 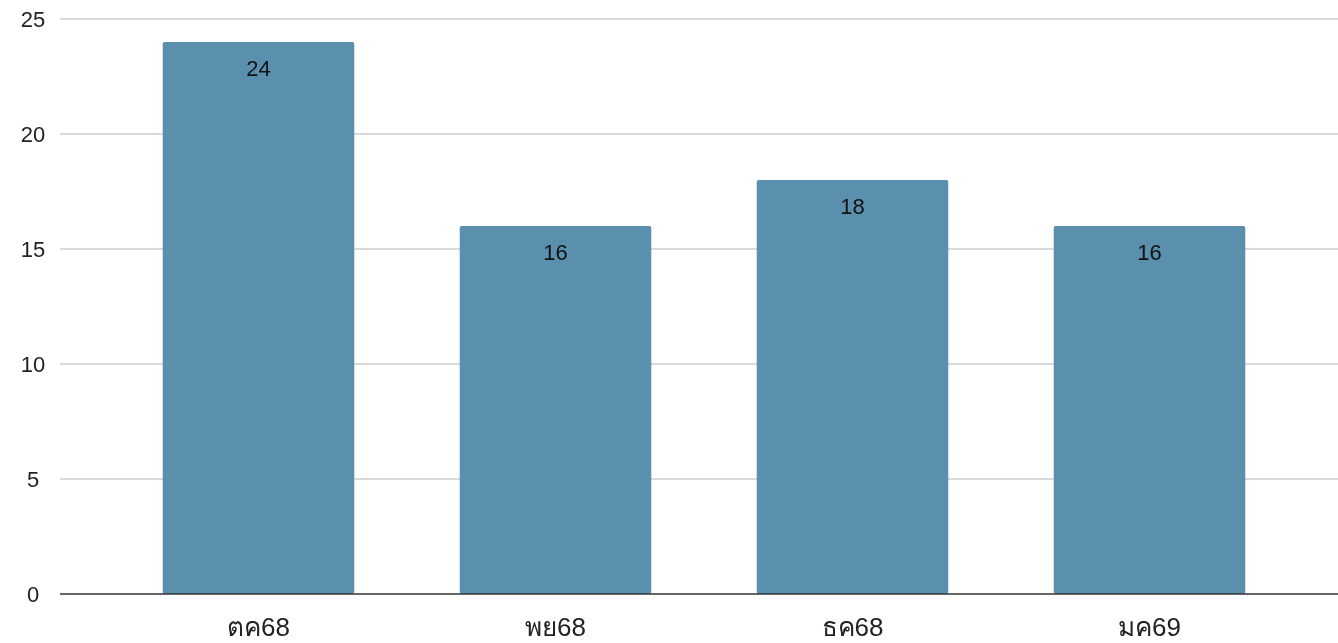 I want to click on y-tick-label: 20, so click(x=33, y=134).